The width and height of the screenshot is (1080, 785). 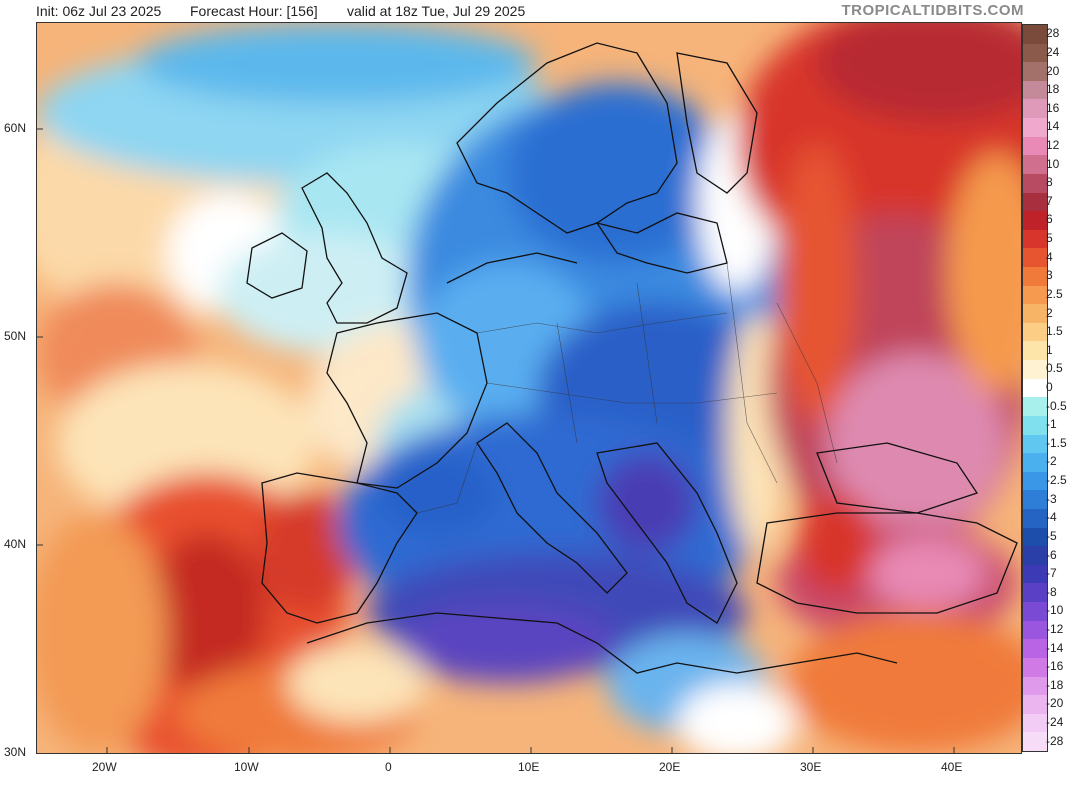 I want to click on lon-label-10w: 10W, so click(x=246, y=767).